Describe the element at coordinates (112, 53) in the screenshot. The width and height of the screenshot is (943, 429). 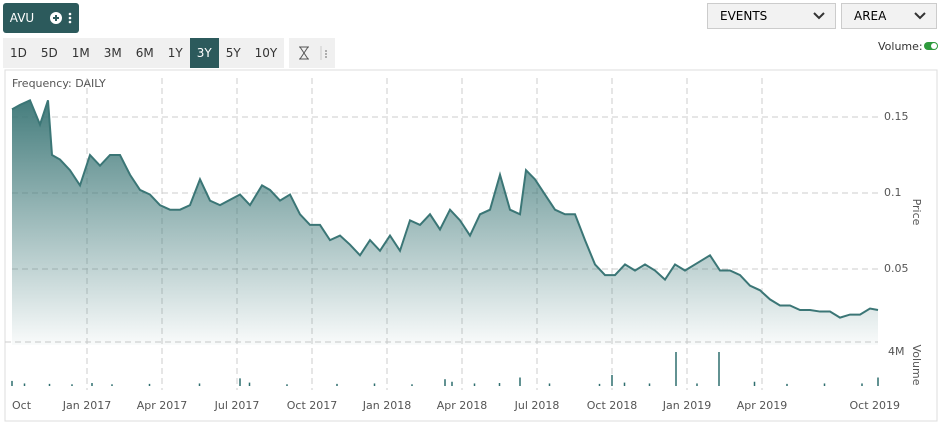
I see `range-button: 3M` at that location.